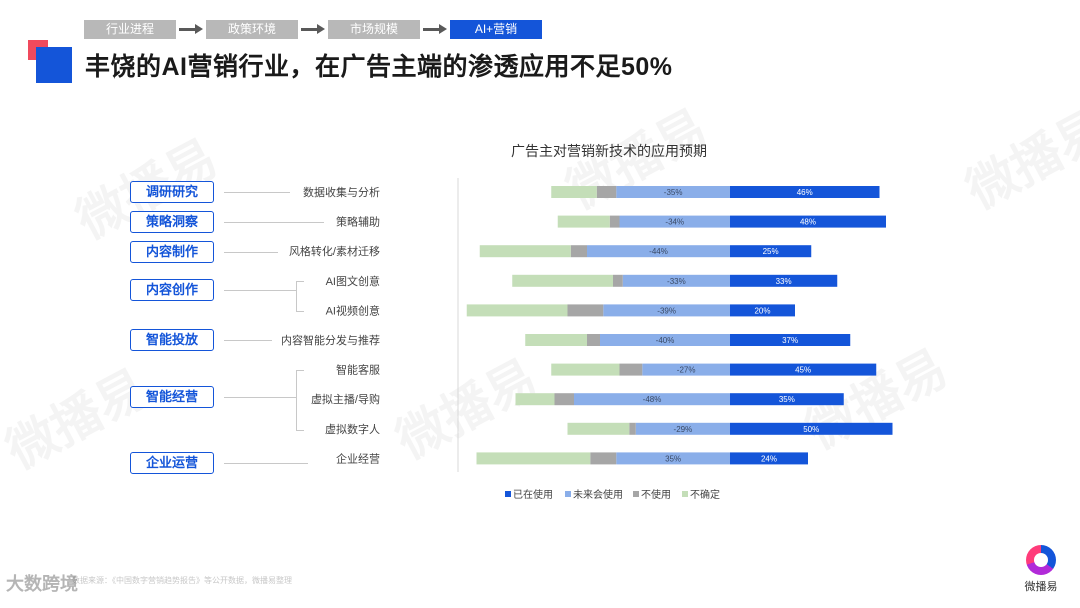 The image size is (1080, 608). Describe the element at coordinates (172, 192) in the screenshot. I see `category-box-research: 调研研究` at that location.